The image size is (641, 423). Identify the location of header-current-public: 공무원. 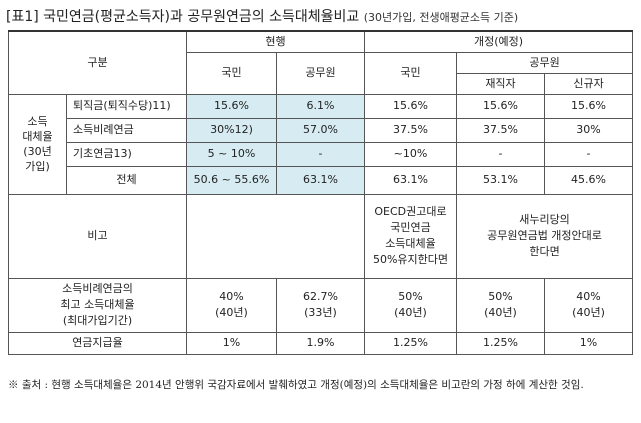
(320, 73).